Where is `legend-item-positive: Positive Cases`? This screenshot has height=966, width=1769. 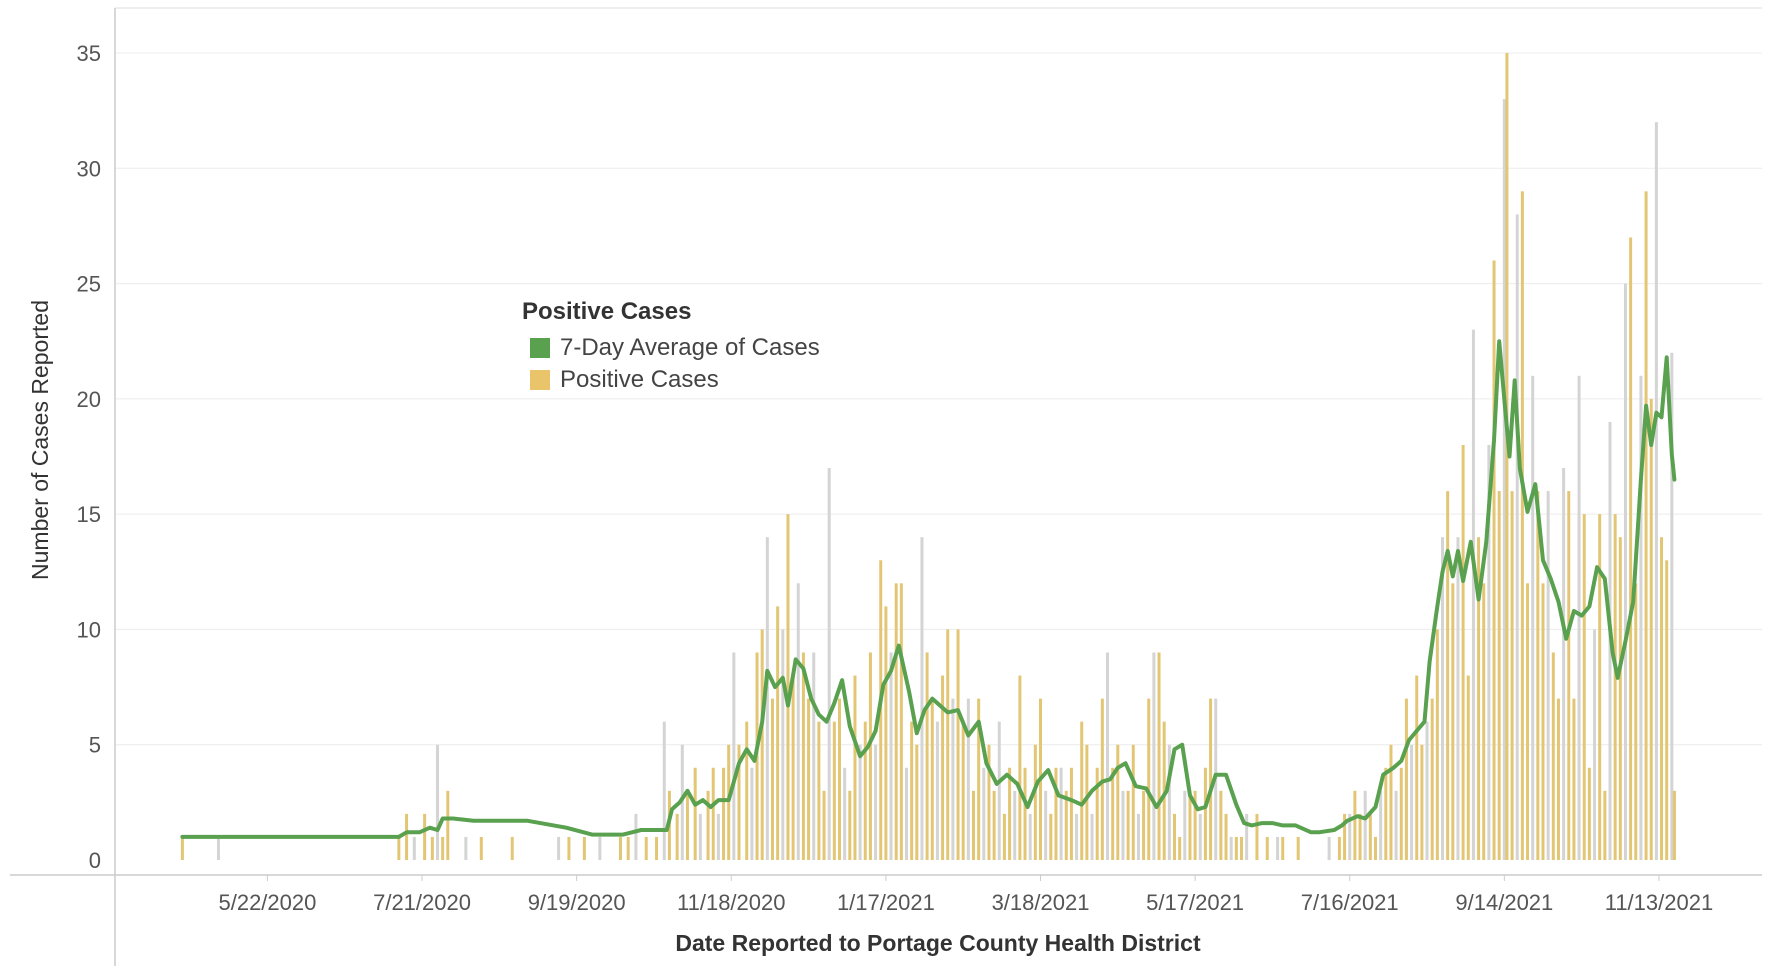 legend-item-positive: Positive Cases is located at coordinates (671, 380).